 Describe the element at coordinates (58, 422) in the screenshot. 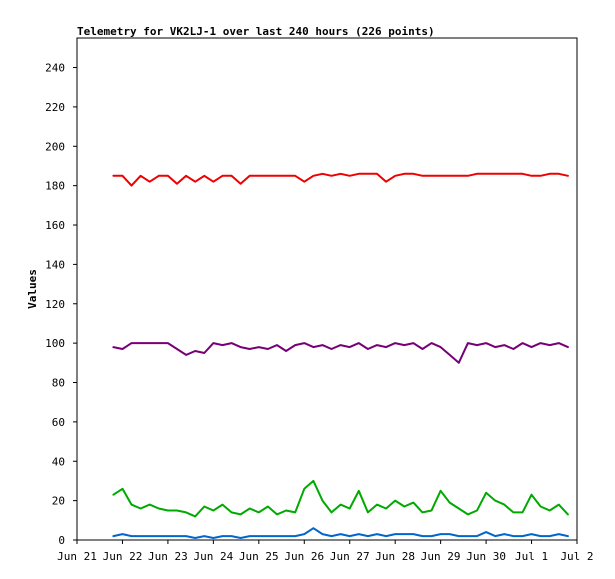

I see `y-tick-label: 60` at that location.